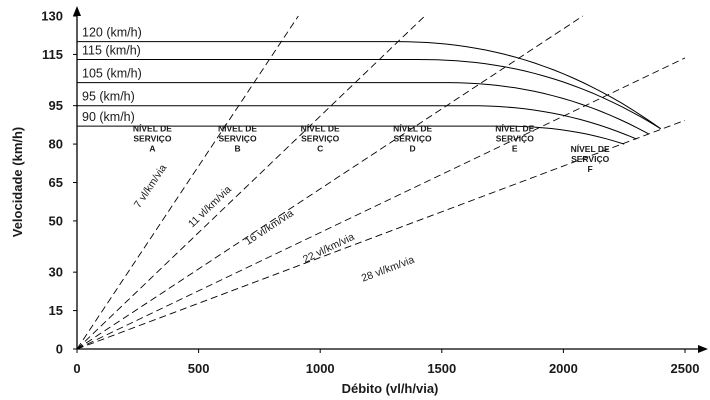 This screenshot has width=710, height=400. What do you see at coordinates (269, 227) in the screenshot?
I see `density-label: 16 vl/km/via` at bounding box center [269, 227].